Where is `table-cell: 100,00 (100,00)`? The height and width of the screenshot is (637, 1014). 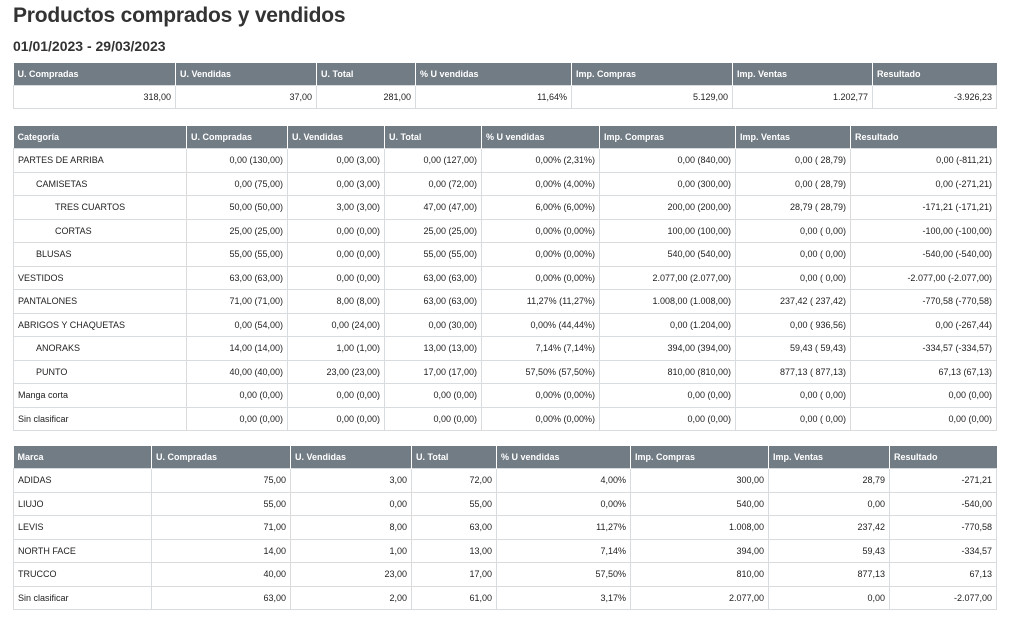
table-cell: 100,00 (100,00) is located at coordinates (667, 230).